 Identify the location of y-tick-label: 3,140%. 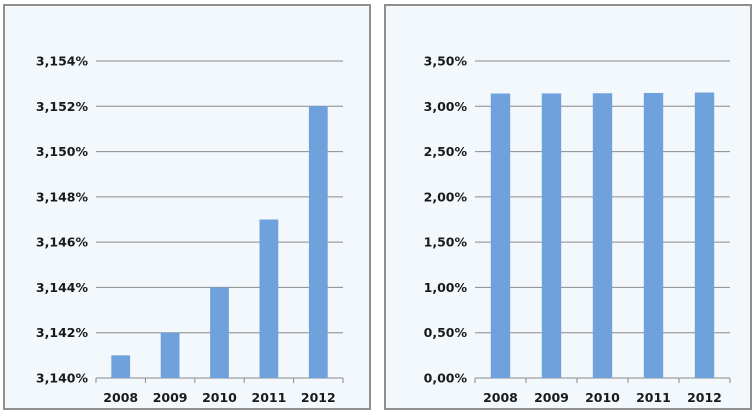
(62, 378).